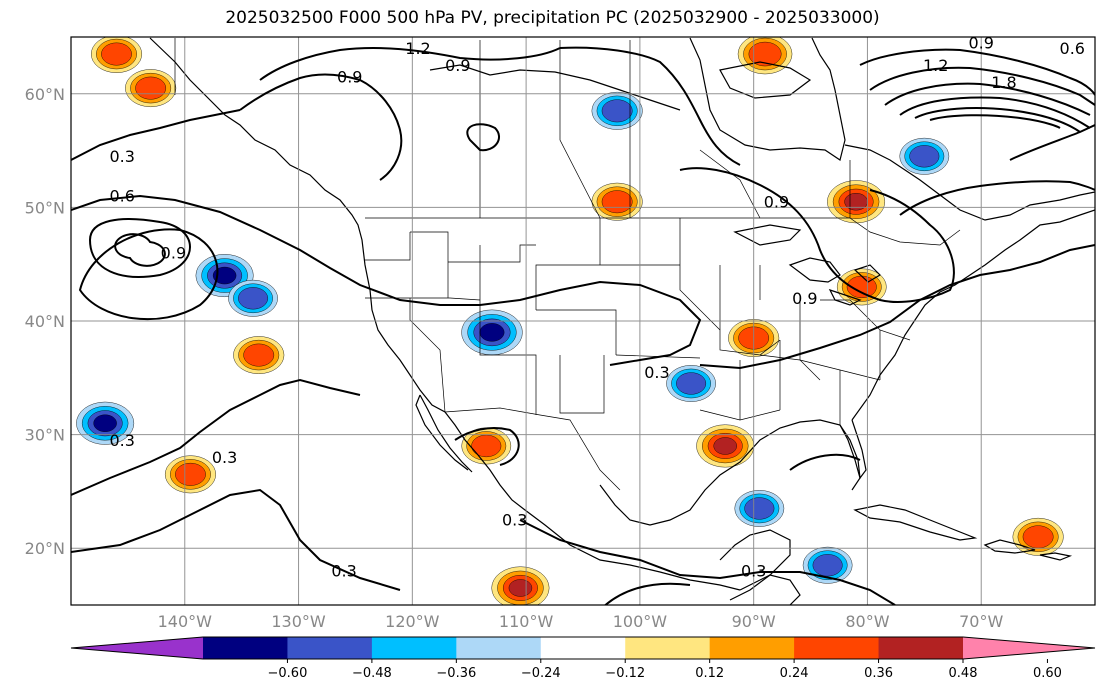 This screenshot has width=1105, height=698. Describe the element at coordinates (45, 94) in the screenshot. I see `lat-label: 60°N` at that location.